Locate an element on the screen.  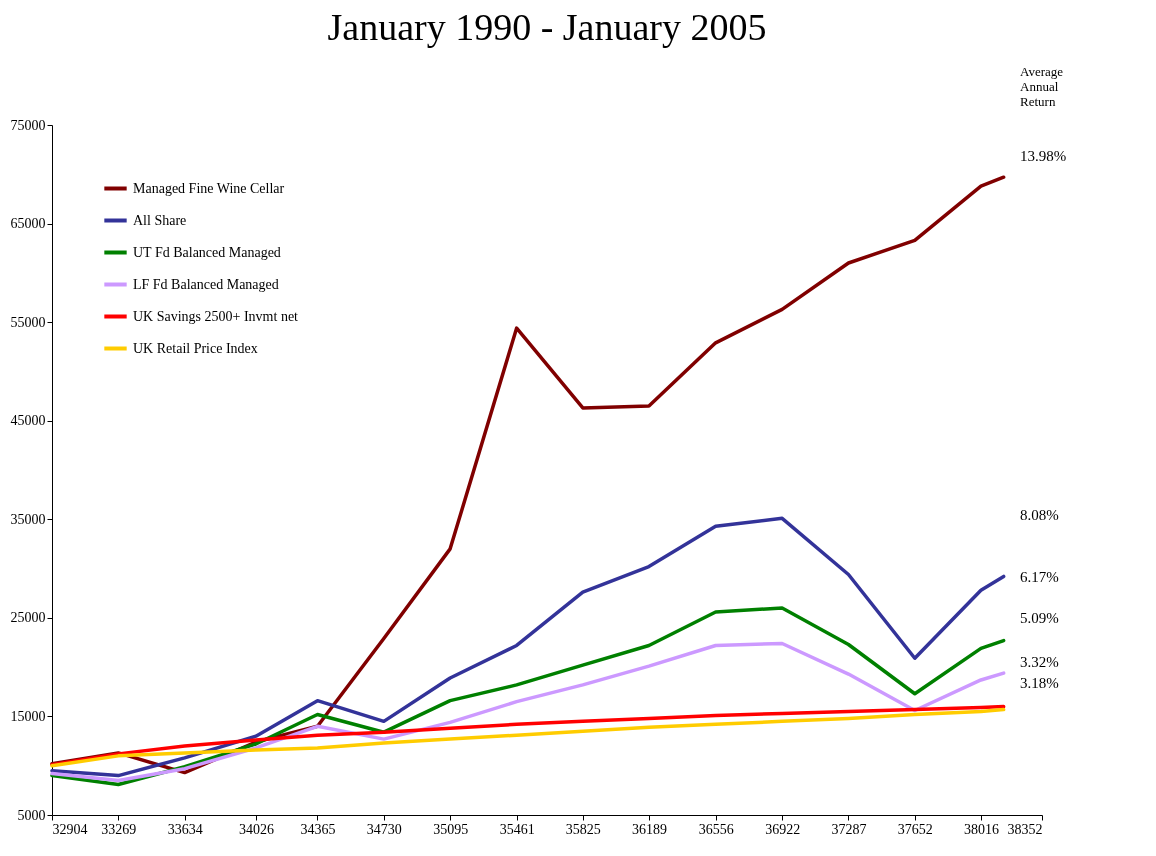
text: Average Annual Return is located at coordinates (1042, 87).